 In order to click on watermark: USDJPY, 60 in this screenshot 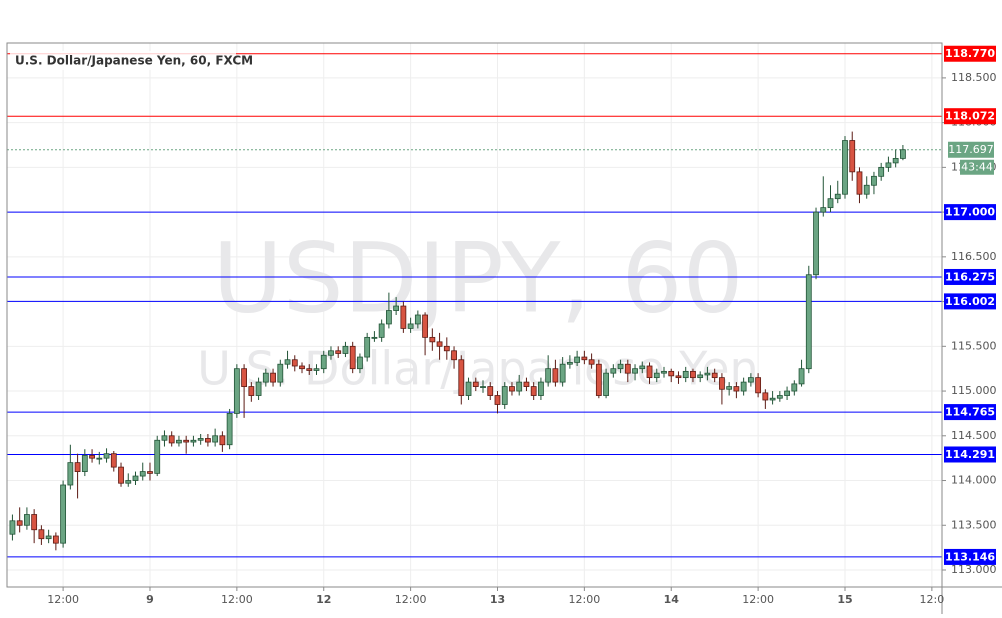, I will do `click(477, 278)`.